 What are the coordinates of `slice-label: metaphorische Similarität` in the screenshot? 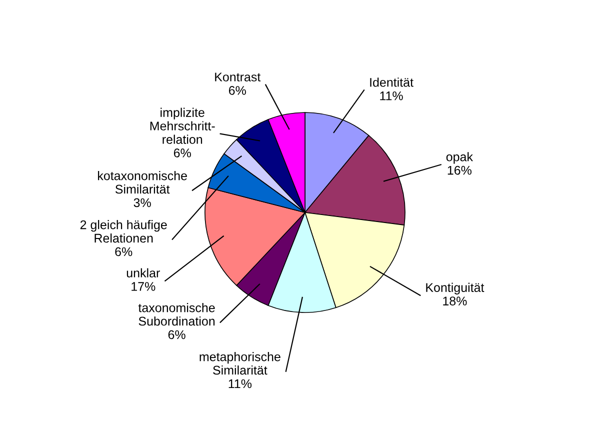 It's located at (240, 363).